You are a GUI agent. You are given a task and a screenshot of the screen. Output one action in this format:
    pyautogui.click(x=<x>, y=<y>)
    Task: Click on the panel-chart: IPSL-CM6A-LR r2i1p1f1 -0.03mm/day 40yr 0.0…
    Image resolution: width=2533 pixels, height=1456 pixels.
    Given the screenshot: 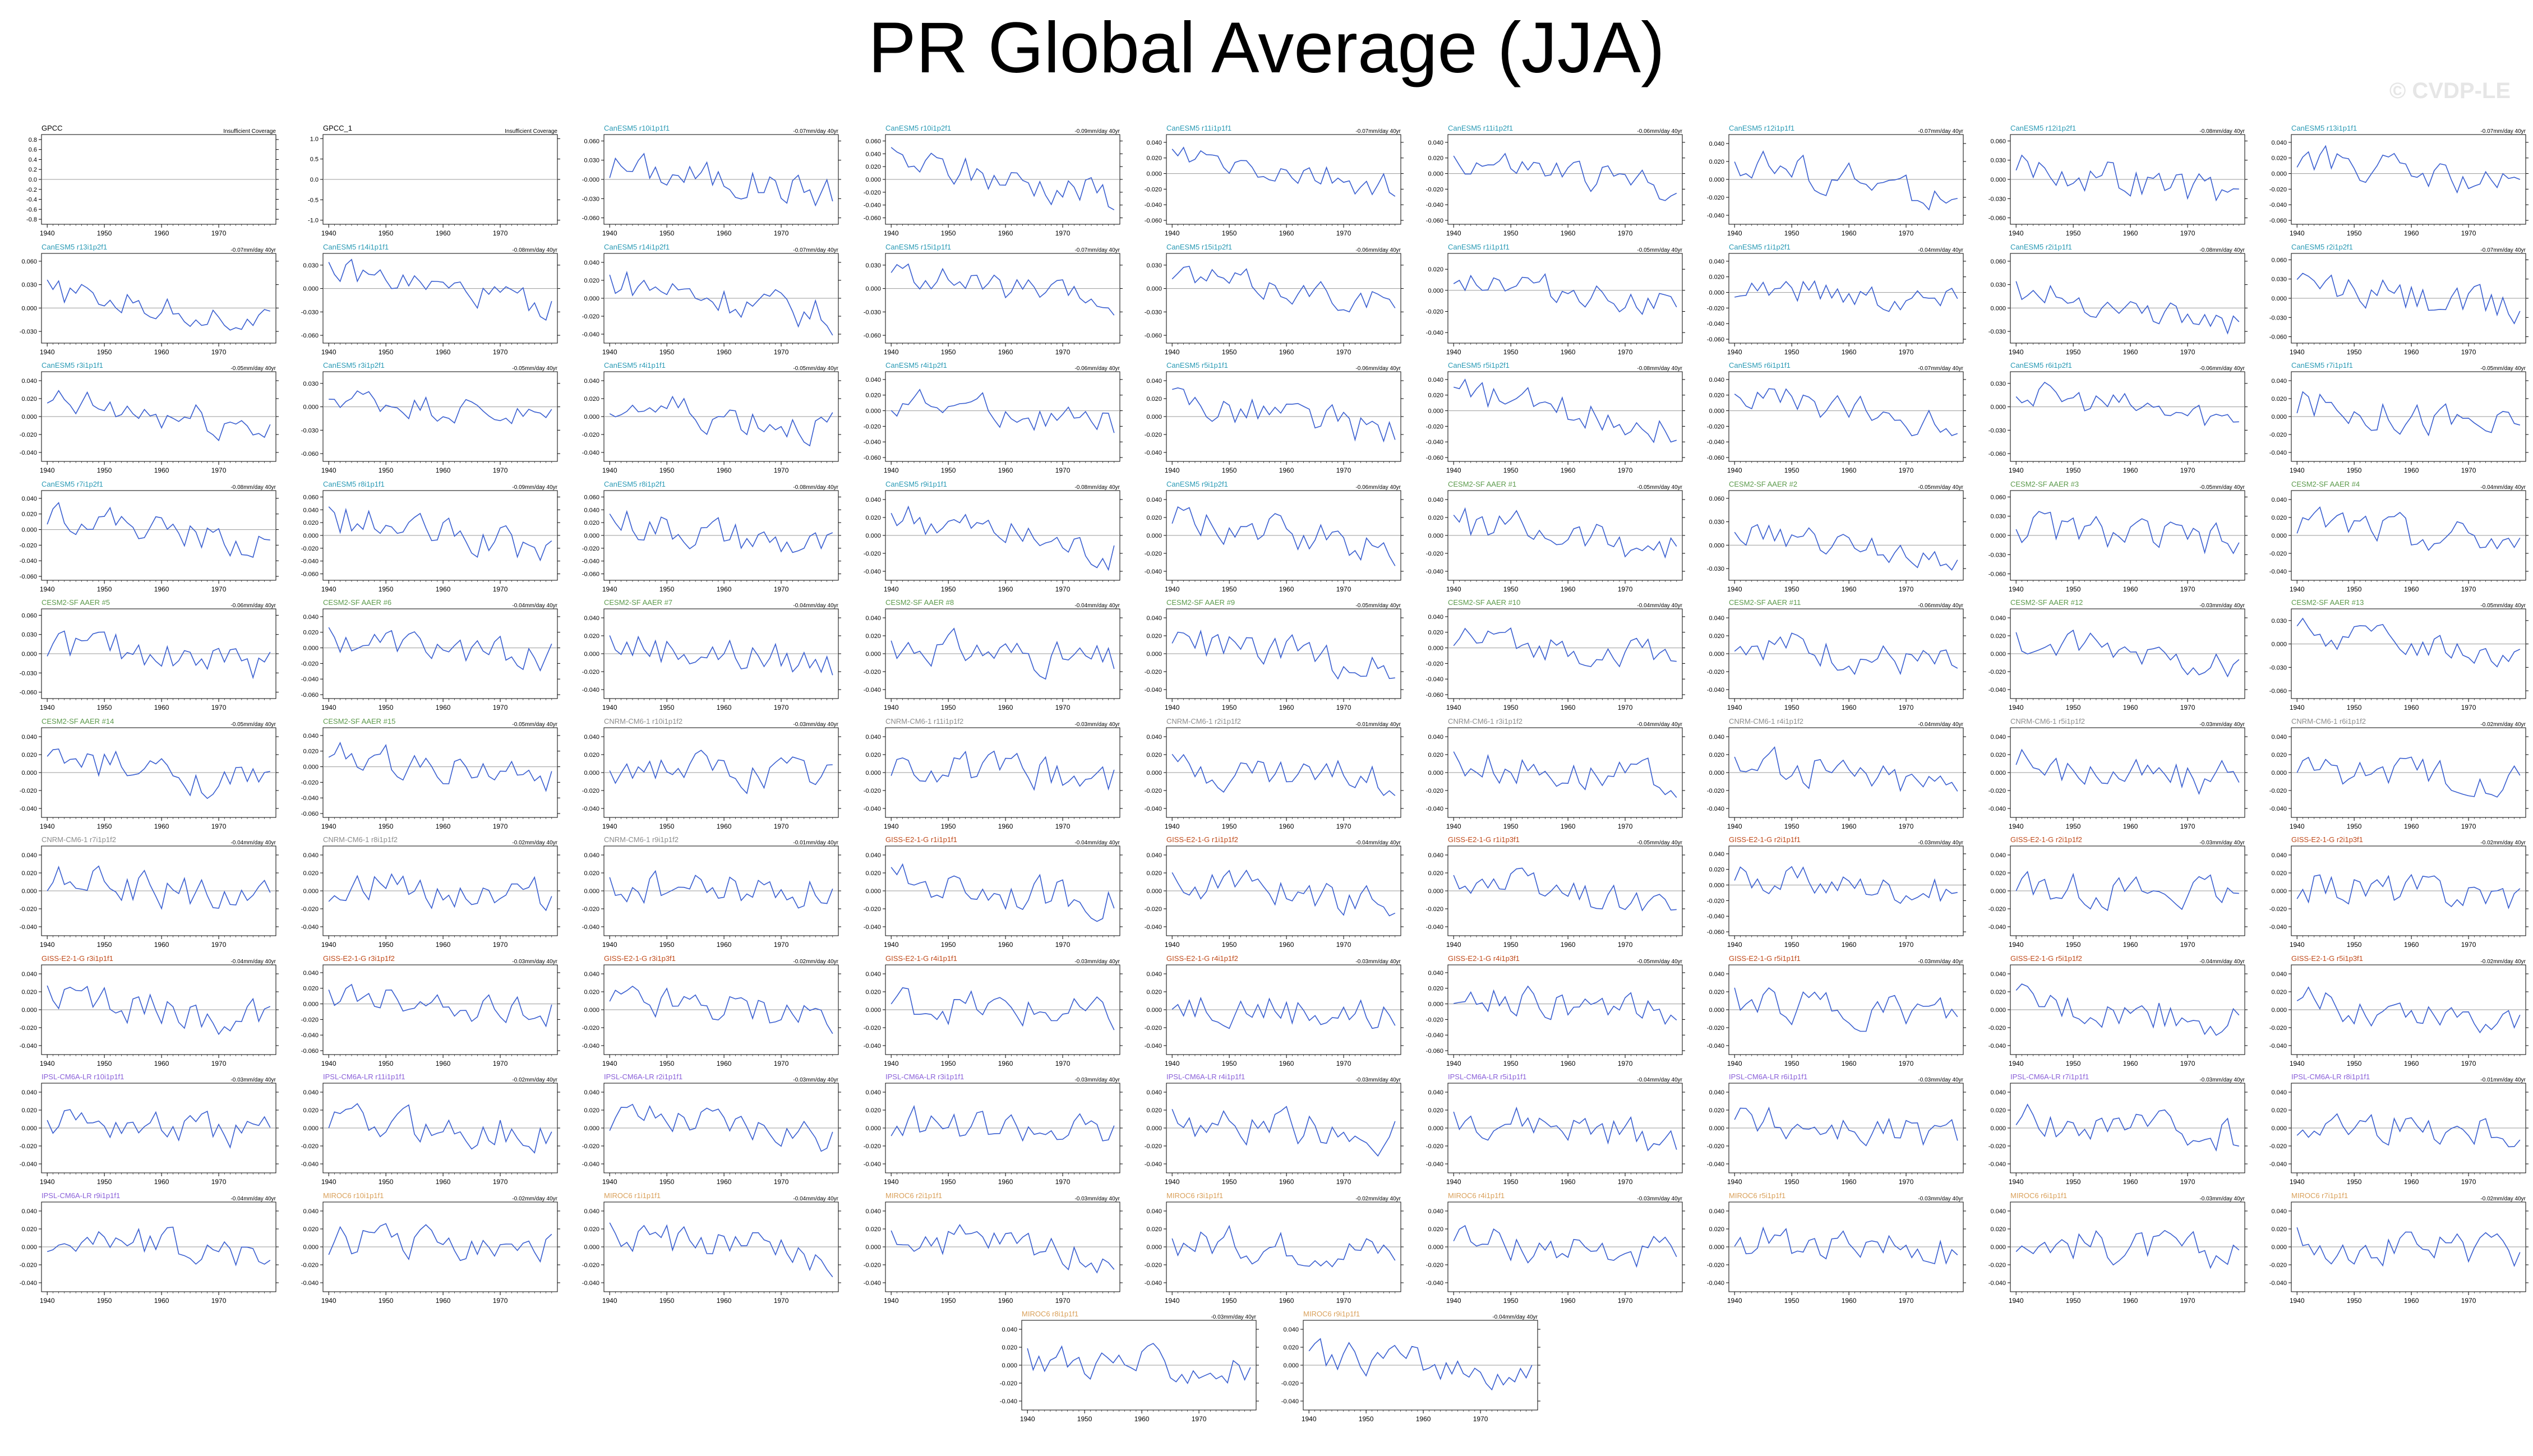 What is the action you would take?
    pyautogui.click(x=711, y=1129)
    